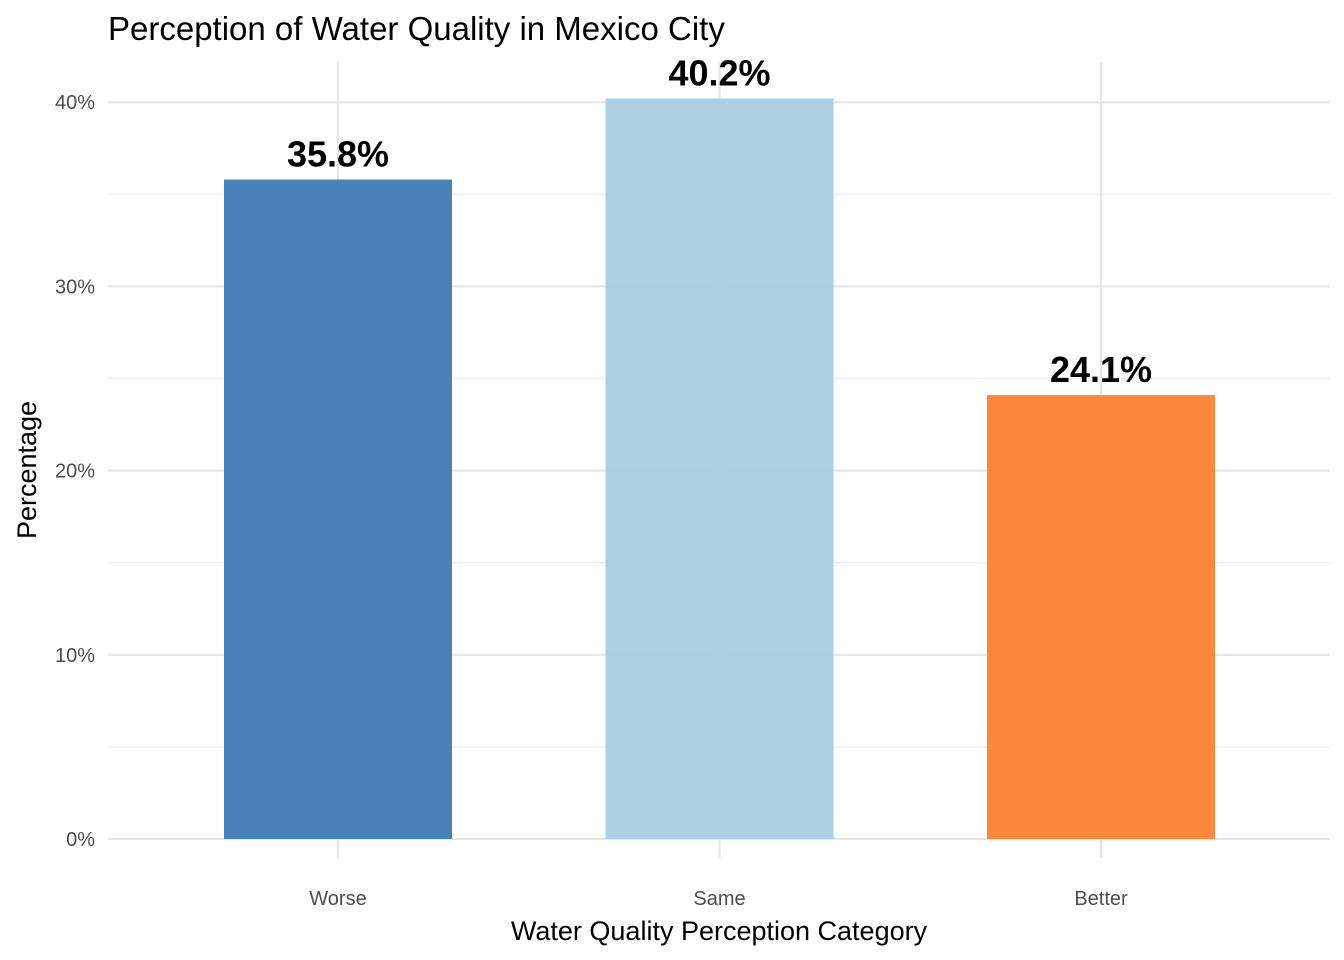 This screenshot has width=1344, height=960. What do you see at coordinates (719, 73) in the screenshot?
I see `data-label-same: 40.2%` at bounding box center [719, 73].